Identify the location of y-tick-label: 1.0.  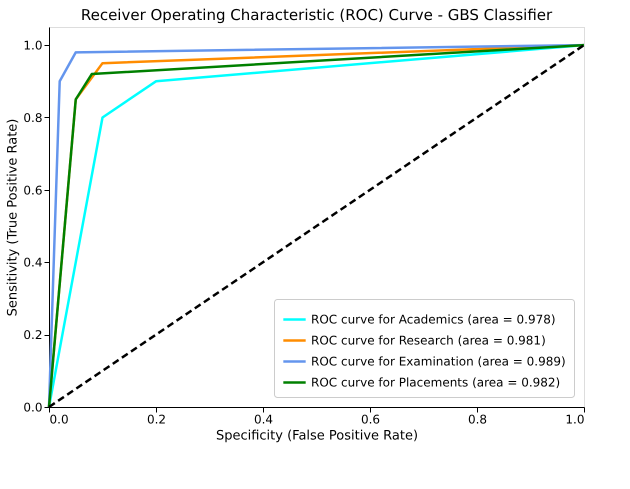
(32, 45).